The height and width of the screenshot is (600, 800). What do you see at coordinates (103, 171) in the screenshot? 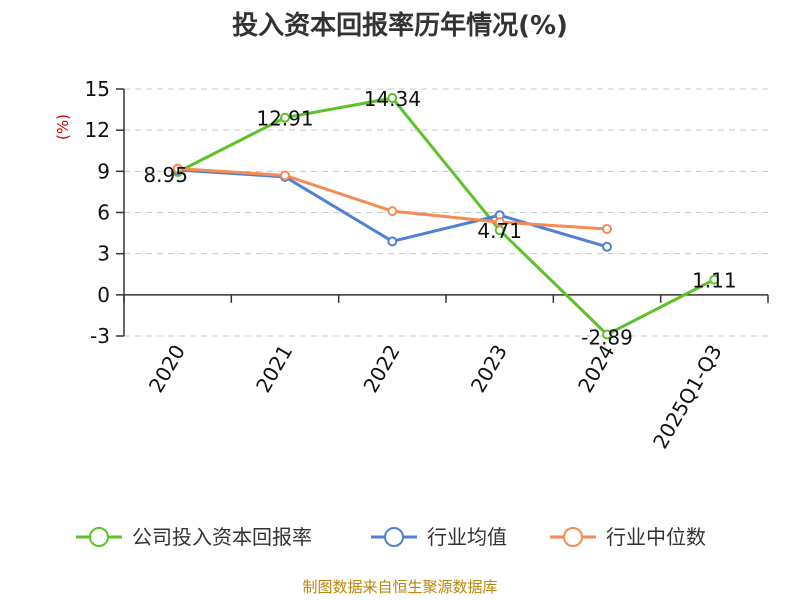
I see `y-tick-label-4: 9` at bounding box center [103, 171].